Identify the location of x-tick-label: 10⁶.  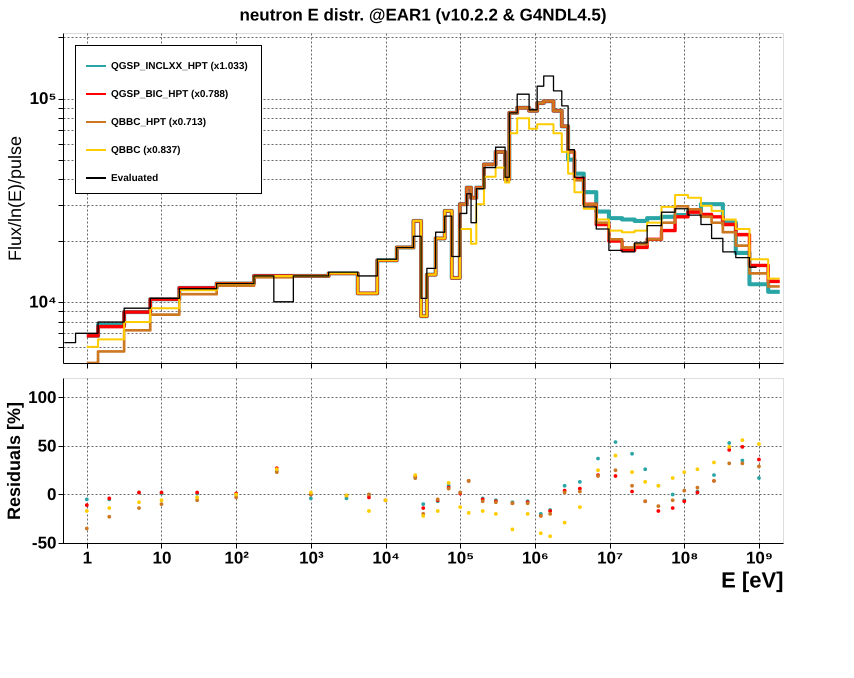
(535, 558).